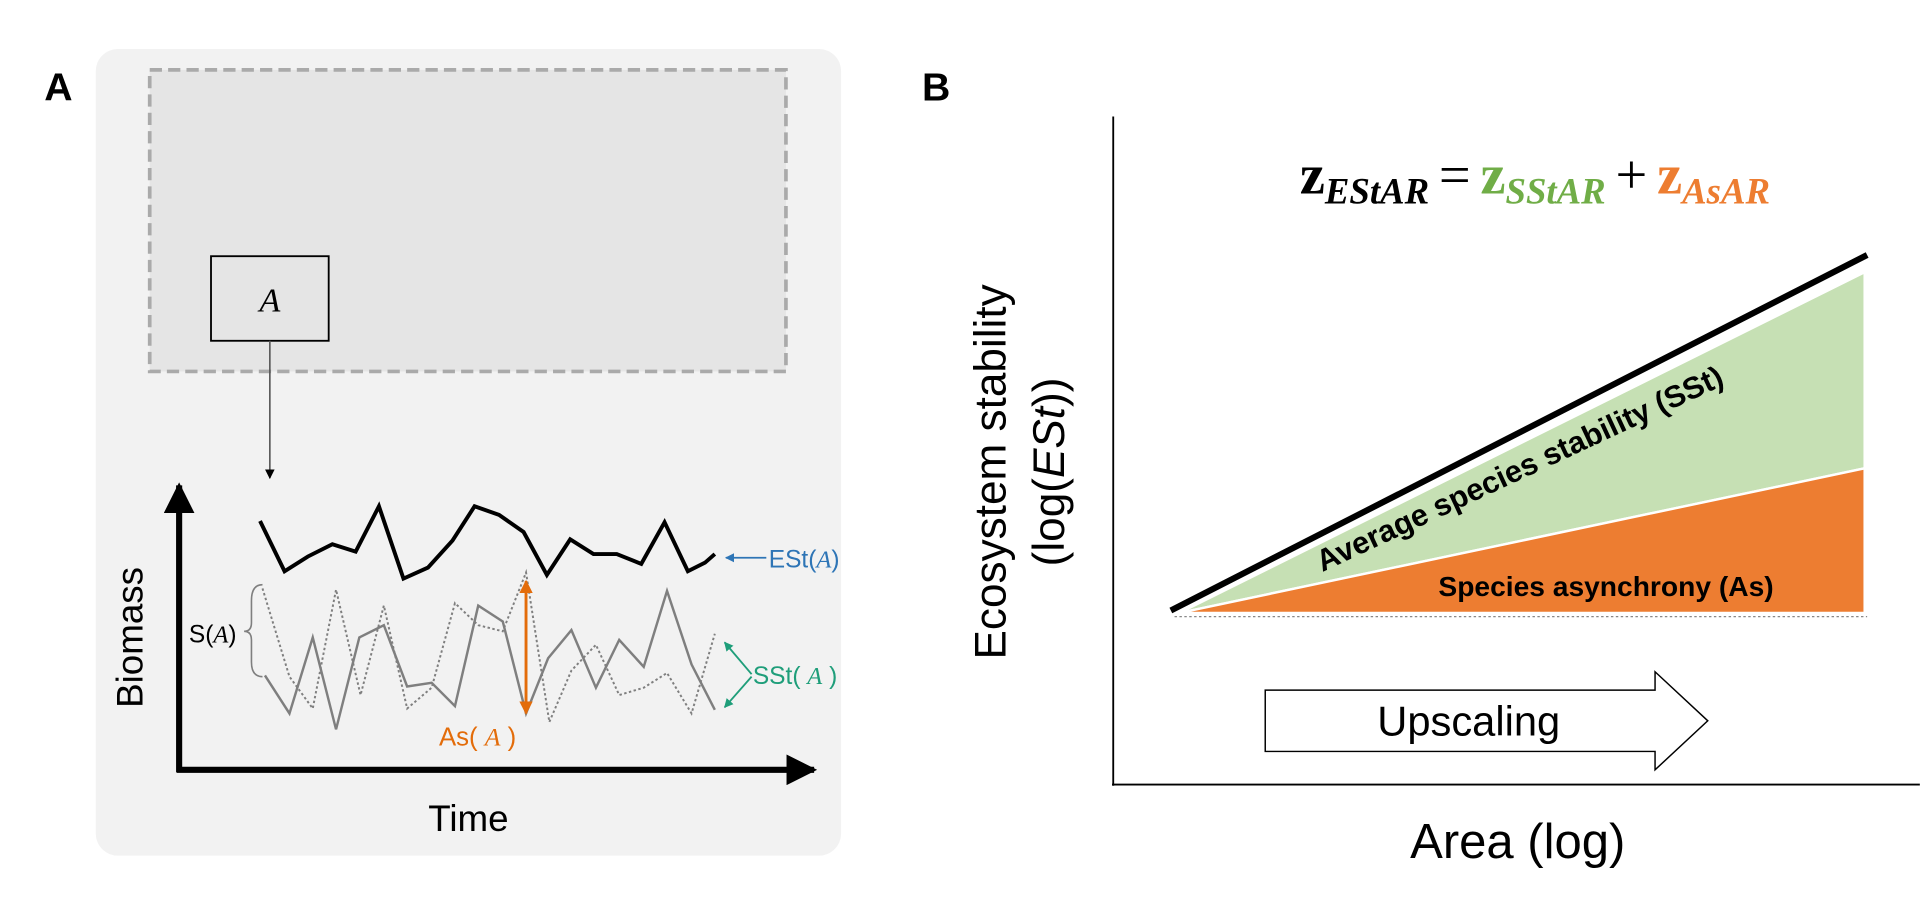 The image size is (1920, 901). What do you see at coordinates (477, 736) in the screenshot?
I see `asynchrony-label: As( A )` at bounding box center [477, 736].